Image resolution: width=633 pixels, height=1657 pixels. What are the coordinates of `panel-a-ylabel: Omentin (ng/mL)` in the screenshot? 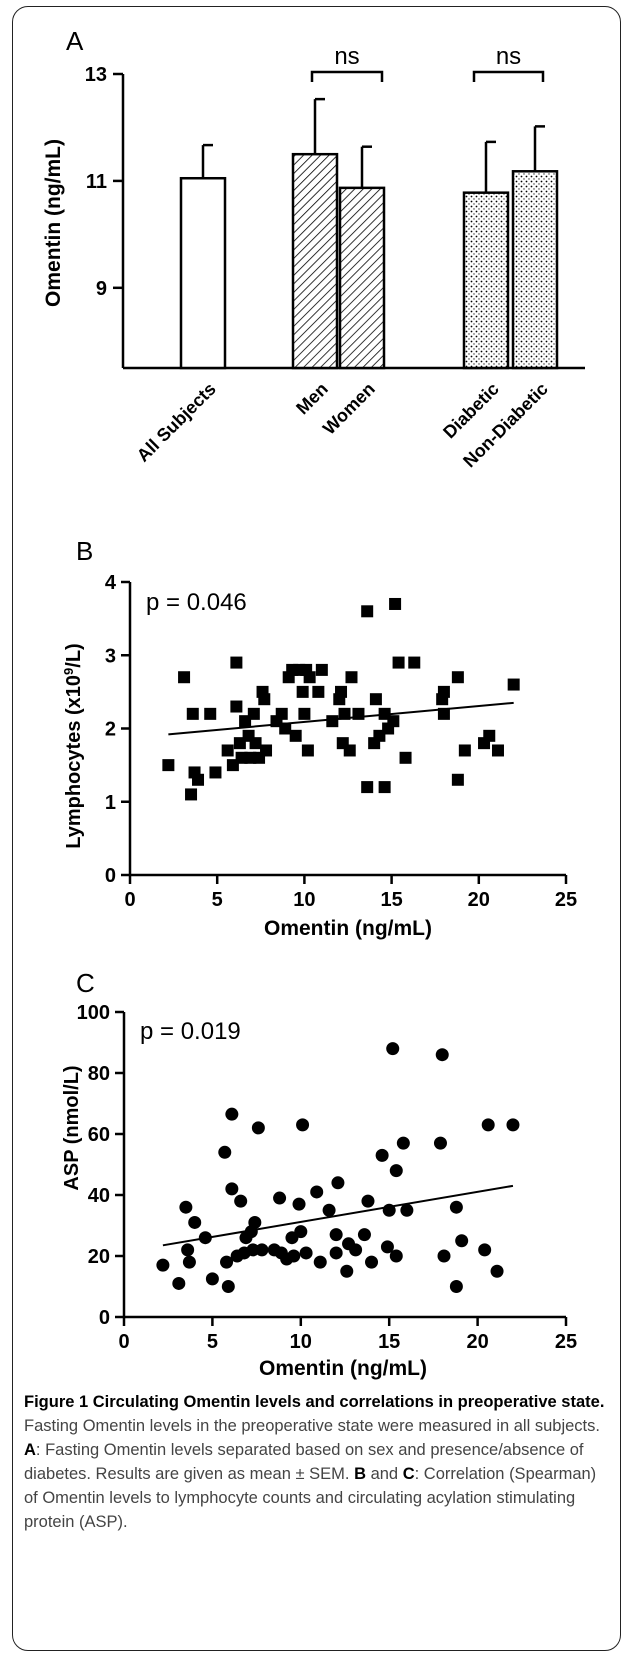 It's located at (53, 223).